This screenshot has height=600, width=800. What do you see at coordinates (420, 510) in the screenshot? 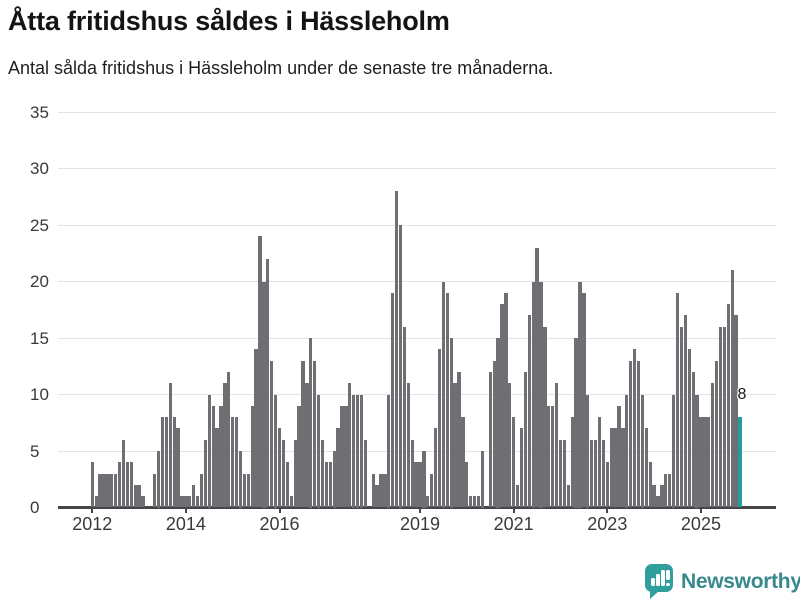
I see `x-axis-tick-2019` at bounding box center [420, 510].